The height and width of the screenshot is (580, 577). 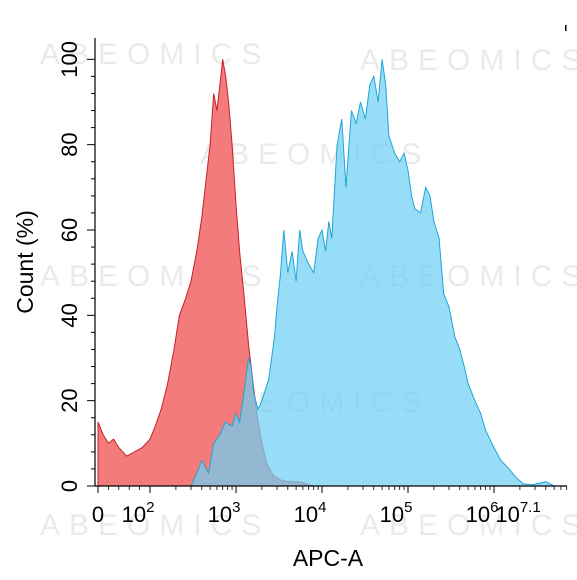 I want to click on x-tick-label: 10², so click(x=138, y=513).